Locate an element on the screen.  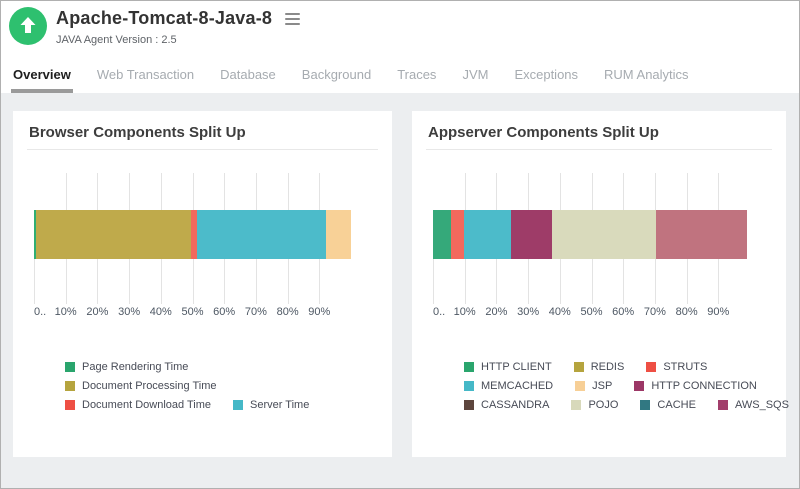
bar-segment-http-client is located at coordinates (442, 234).